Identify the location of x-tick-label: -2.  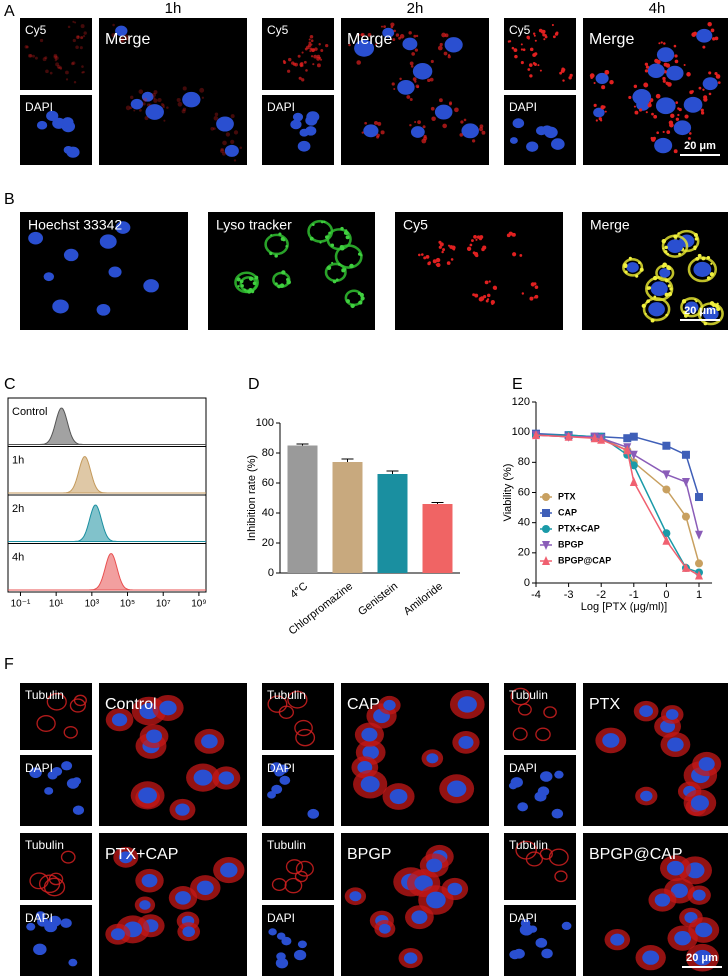
(601, 595).